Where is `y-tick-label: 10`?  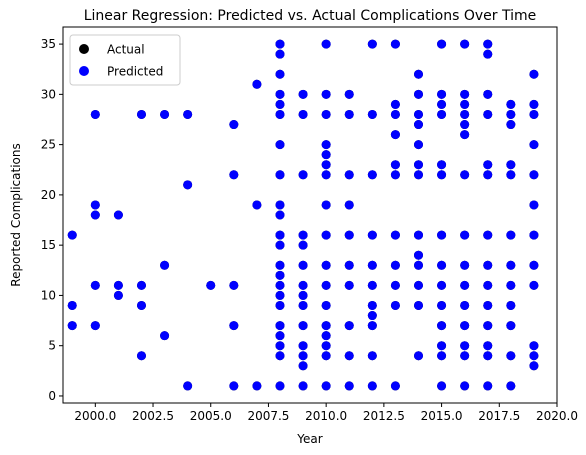
y-tick-label: 10 is located at coordinates (48, 295).